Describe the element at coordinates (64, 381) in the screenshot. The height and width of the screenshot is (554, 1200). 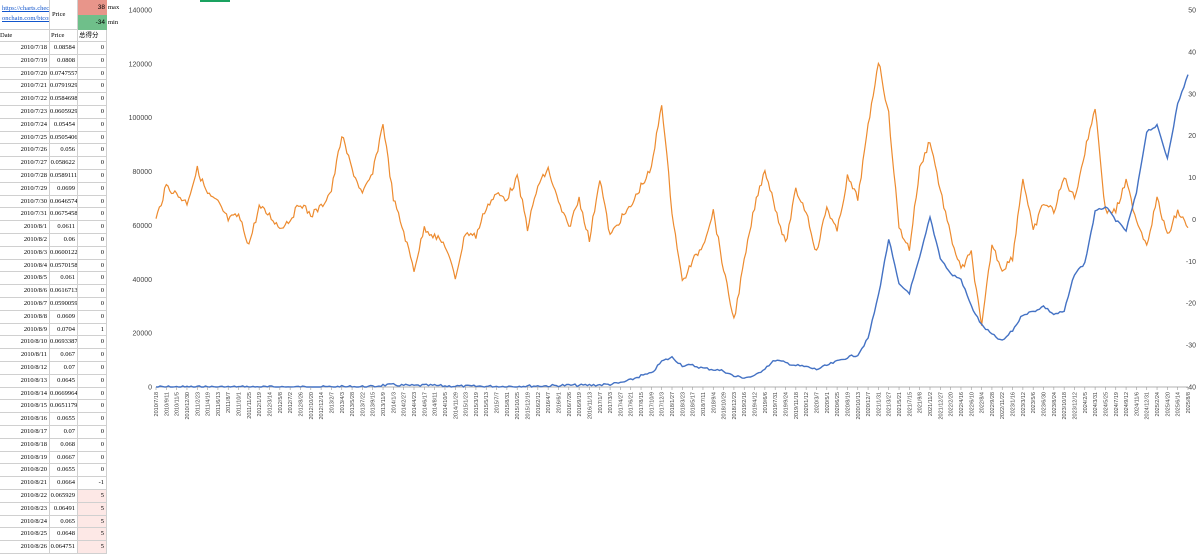
I see `row-price: 0.0645` at that location.